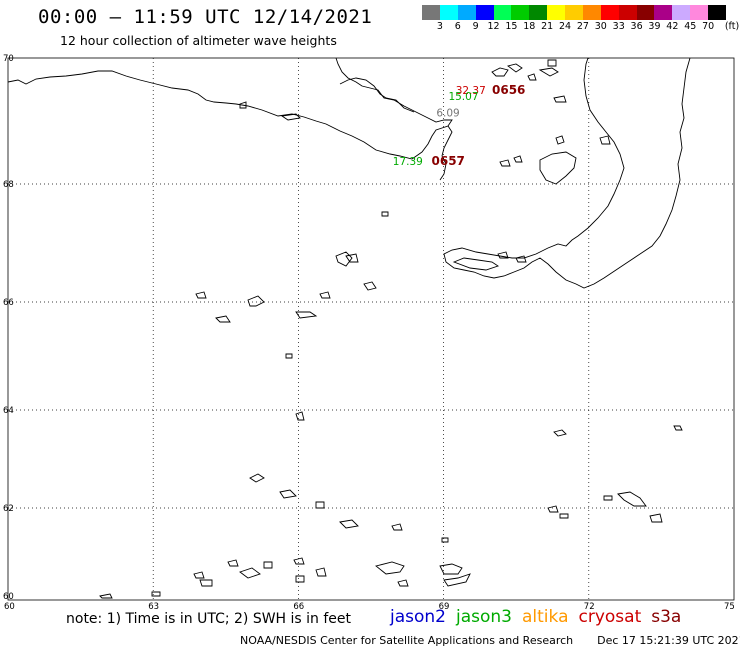 The image size is (740, 650). What do you see at coordinates (708, 26) in the screenshot?
I see `colorbar-label: 70` at bounding box center [708, 26].